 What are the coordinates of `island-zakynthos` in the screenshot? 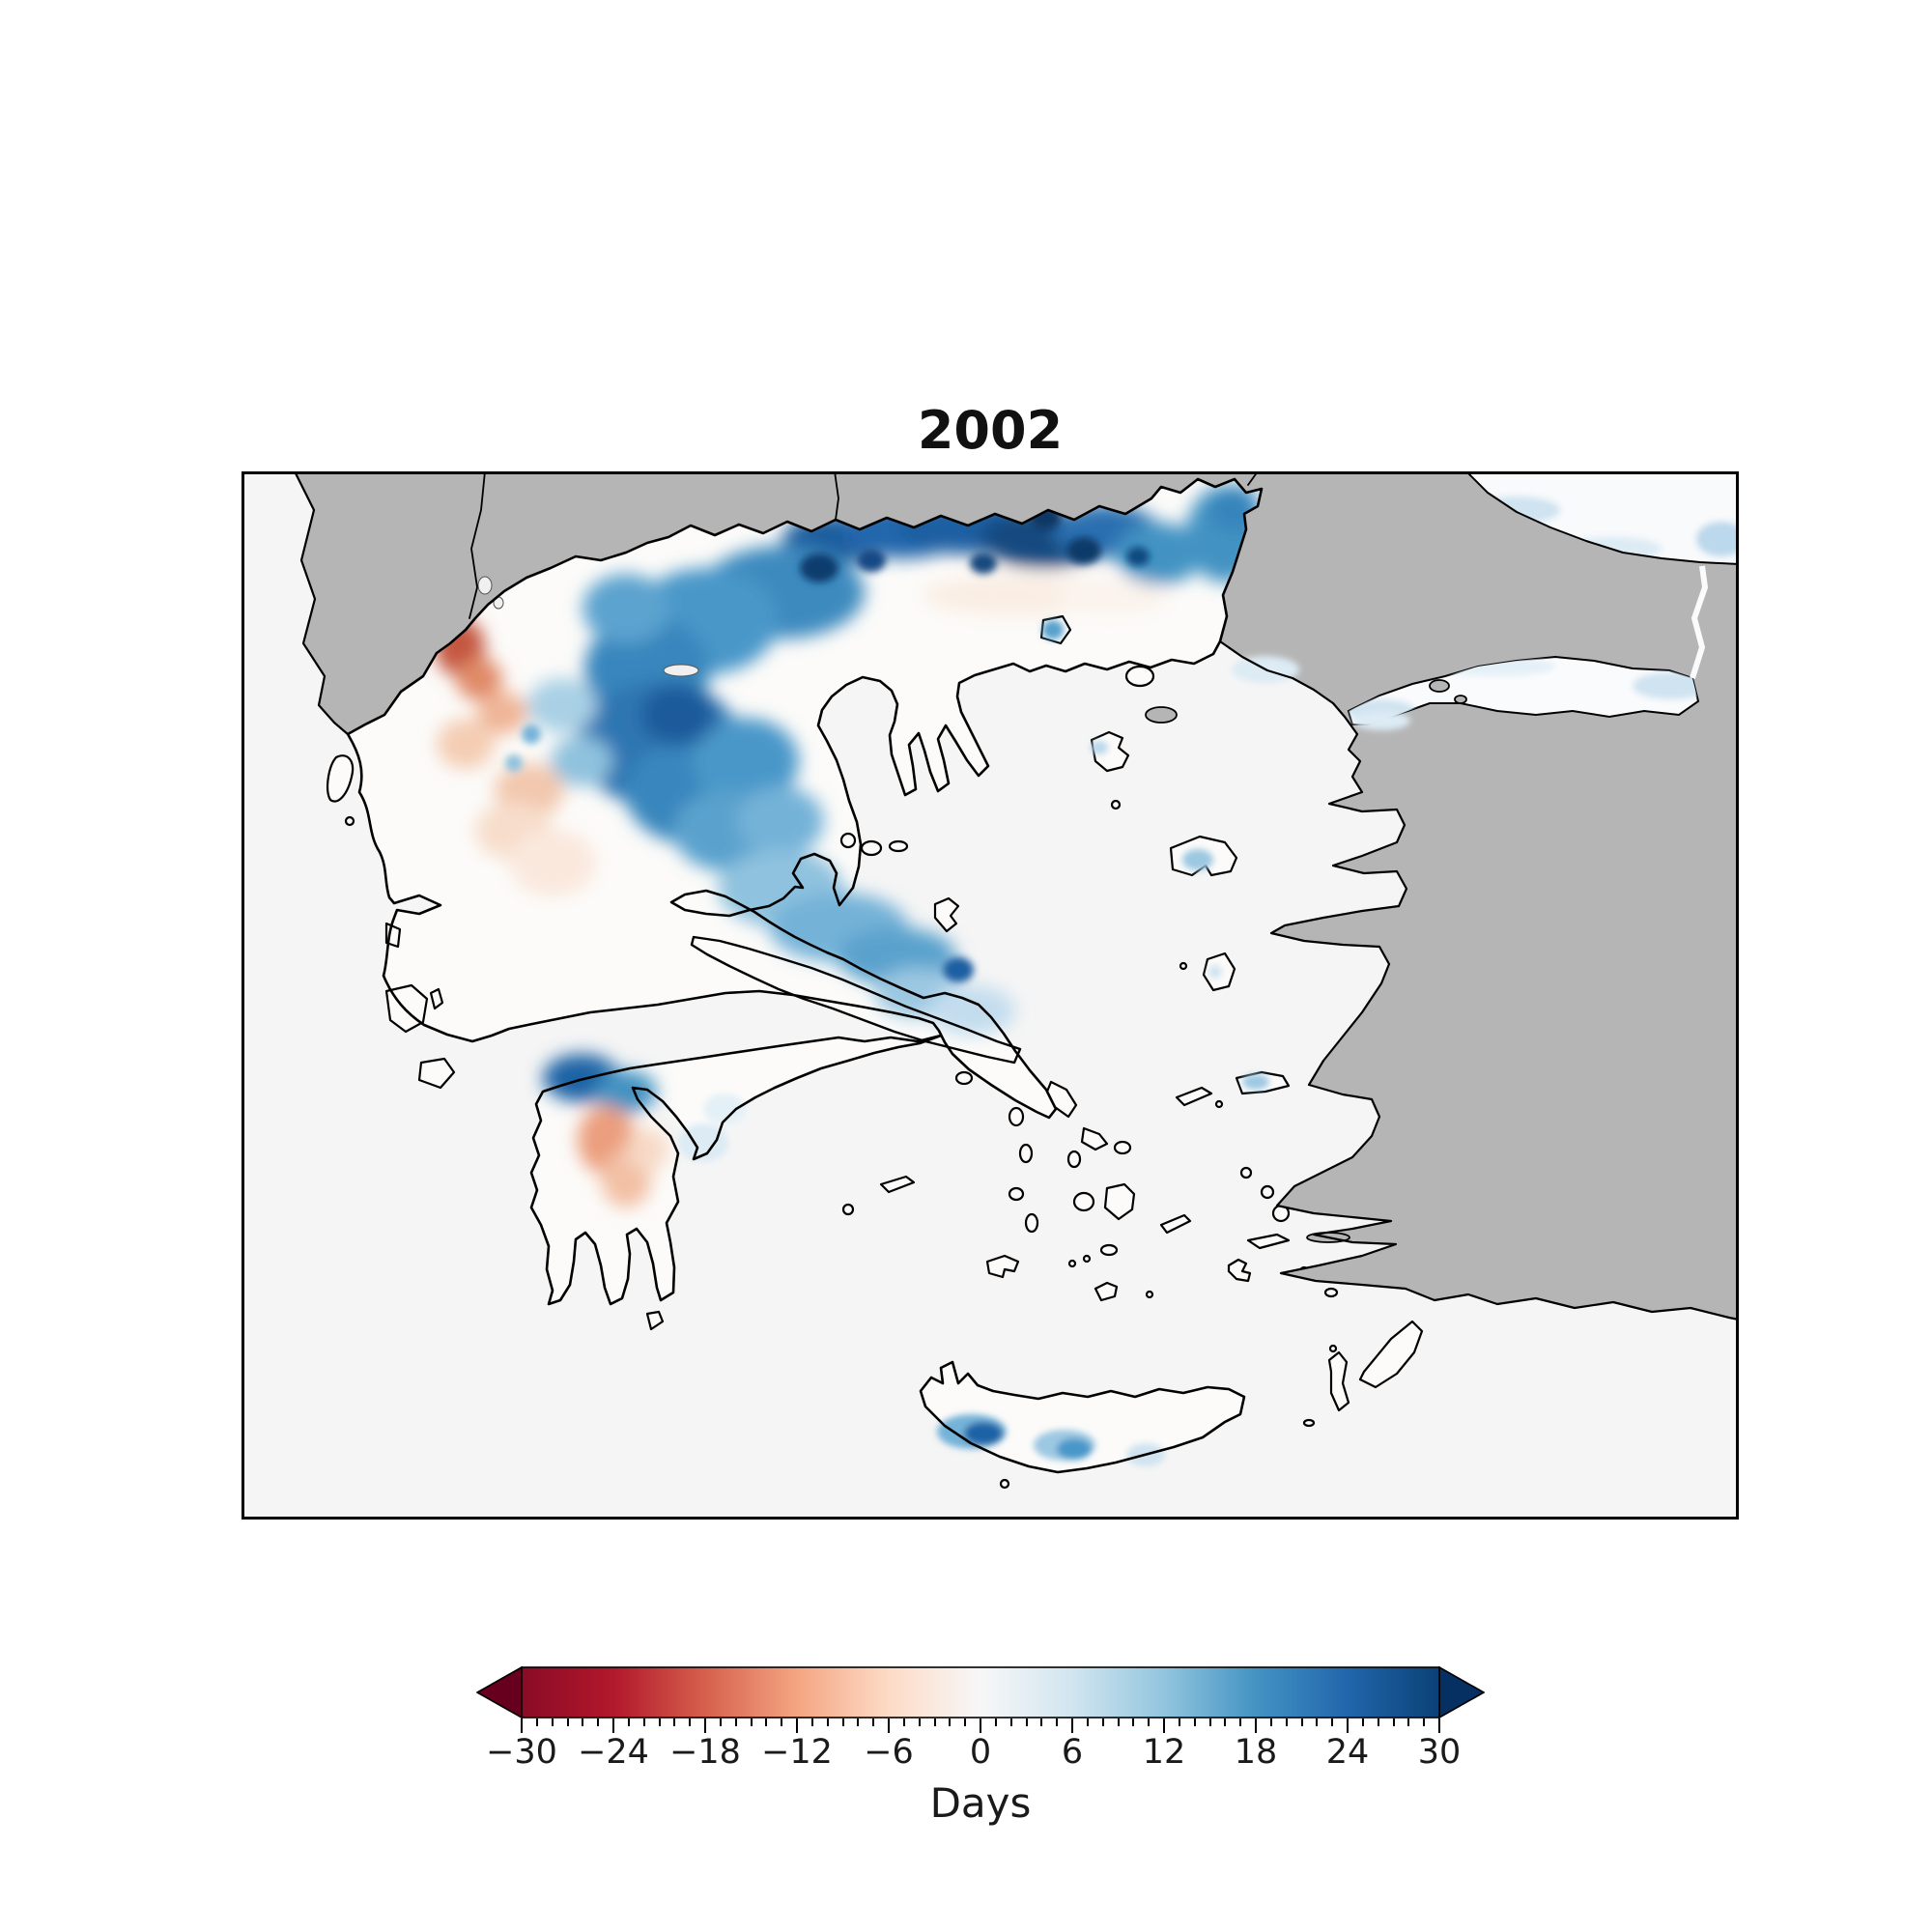 It's located at (436, 1073).